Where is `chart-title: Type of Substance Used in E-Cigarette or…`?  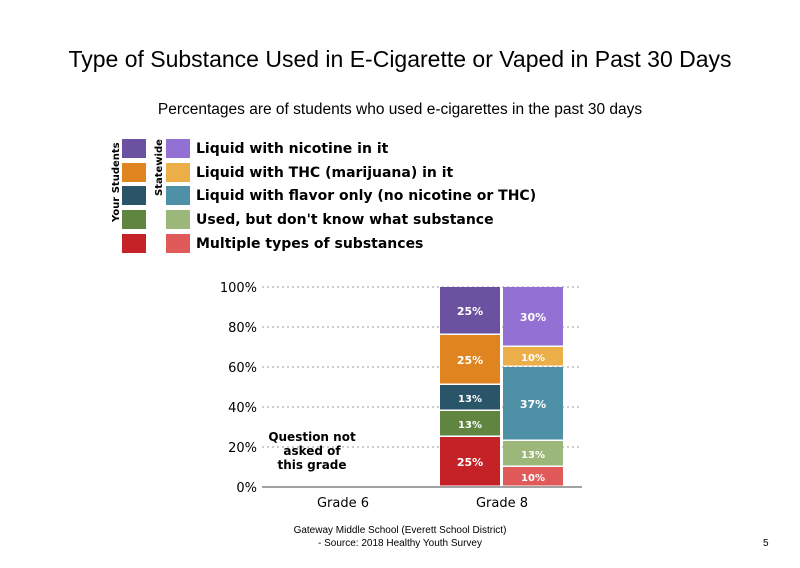 chart-title: Type of Substance Used in E-Cigarette or… is located at coordinates (400, 59).